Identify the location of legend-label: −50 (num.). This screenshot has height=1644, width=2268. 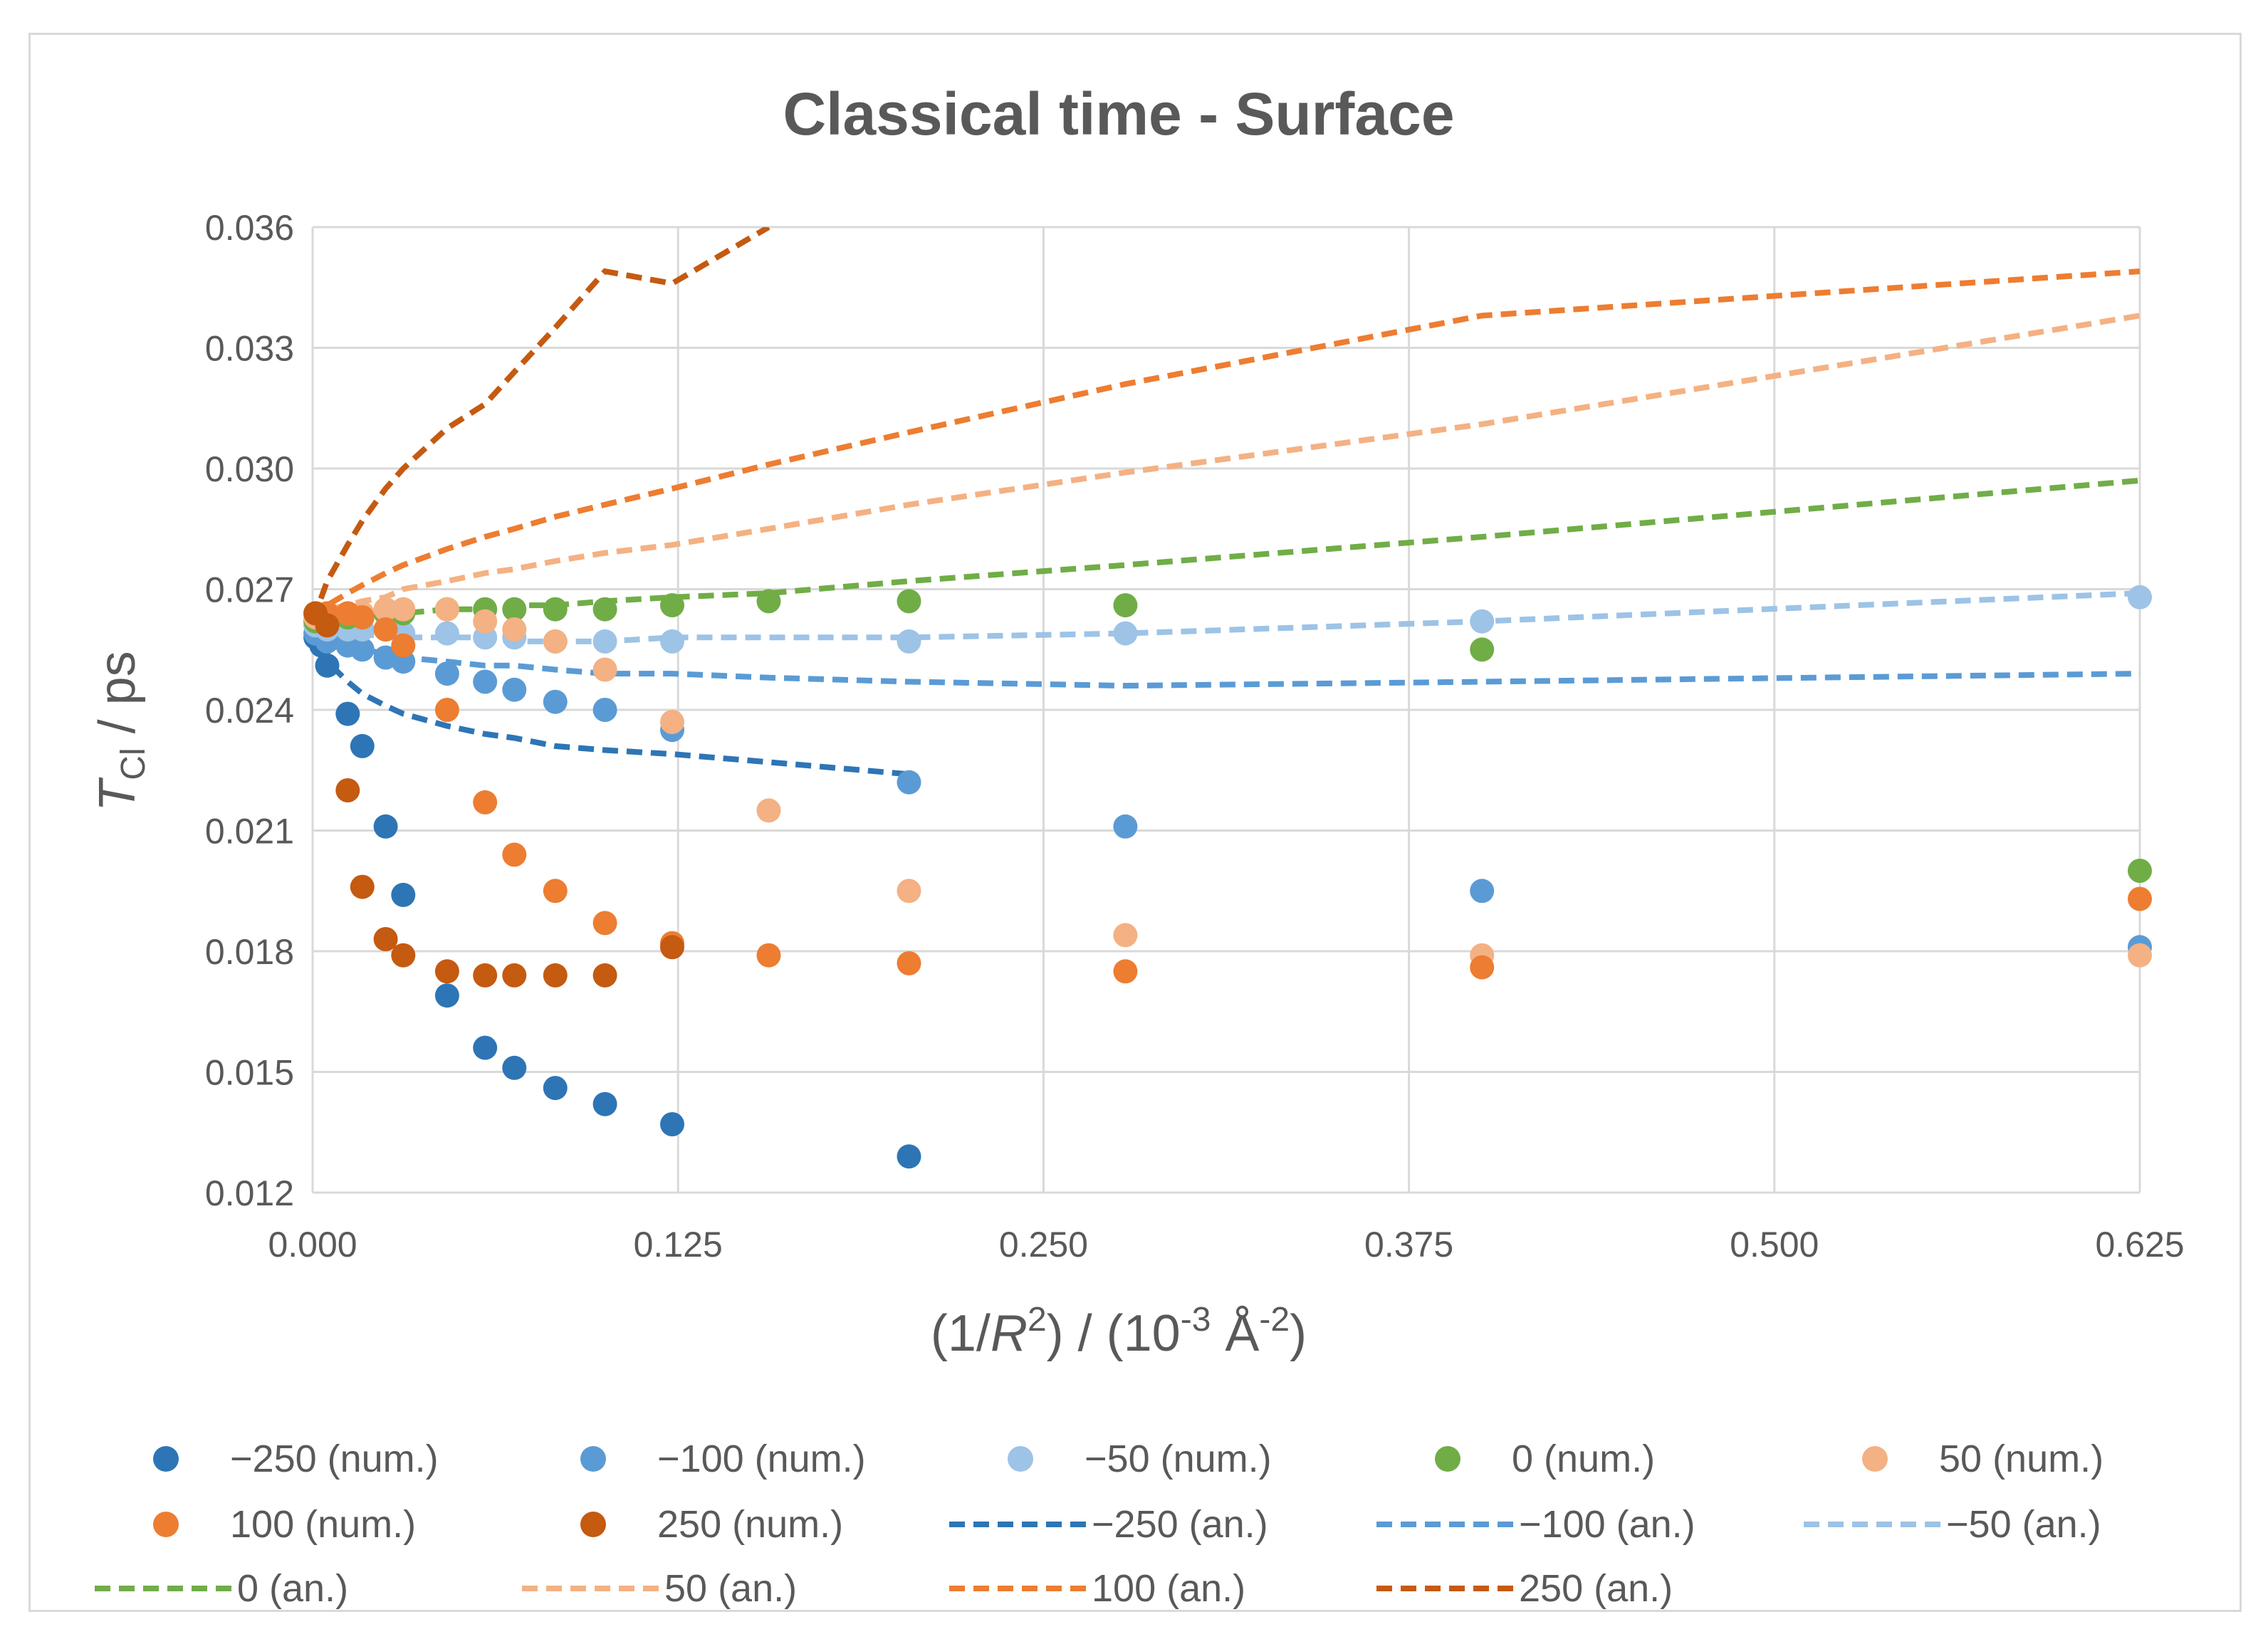
(1178, 1459).